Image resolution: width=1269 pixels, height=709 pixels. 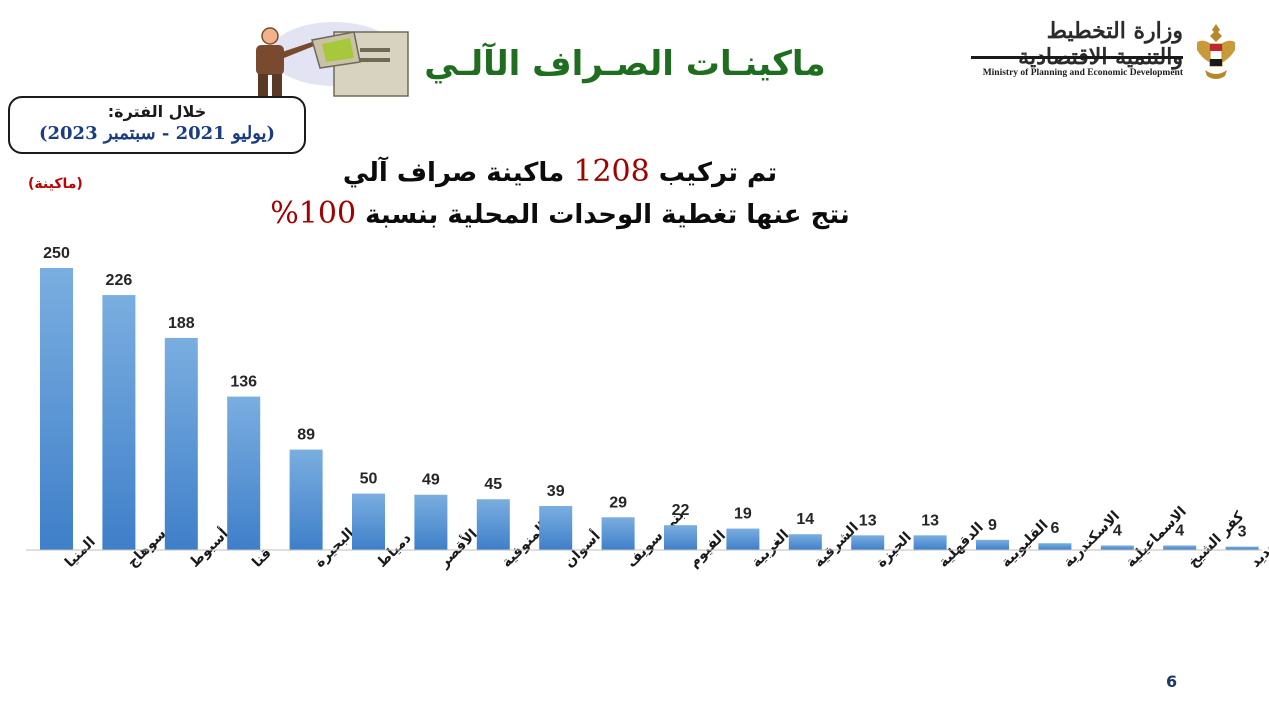 What do you see at coordinates (1077, 57) in the screenshot?
I see `logo-divider` at bounding box center [1077, 57].